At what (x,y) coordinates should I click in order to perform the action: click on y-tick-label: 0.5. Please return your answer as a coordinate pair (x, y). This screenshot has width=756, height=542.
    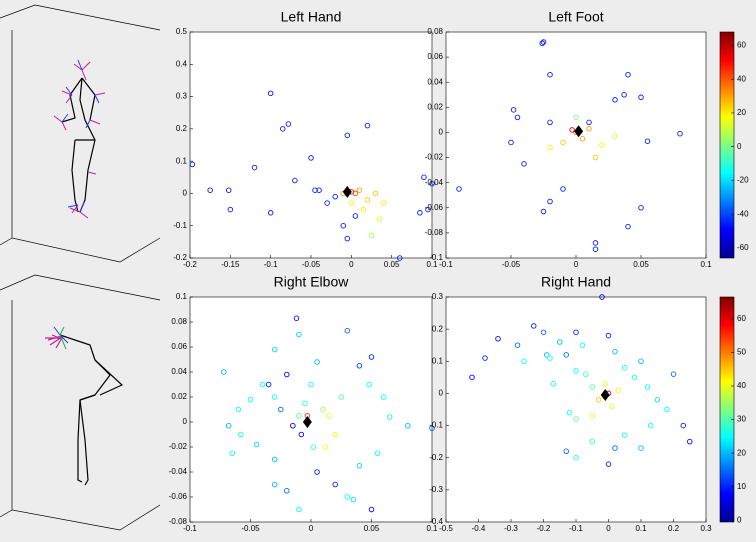
    Looking at the image, I should click on (182, 31).